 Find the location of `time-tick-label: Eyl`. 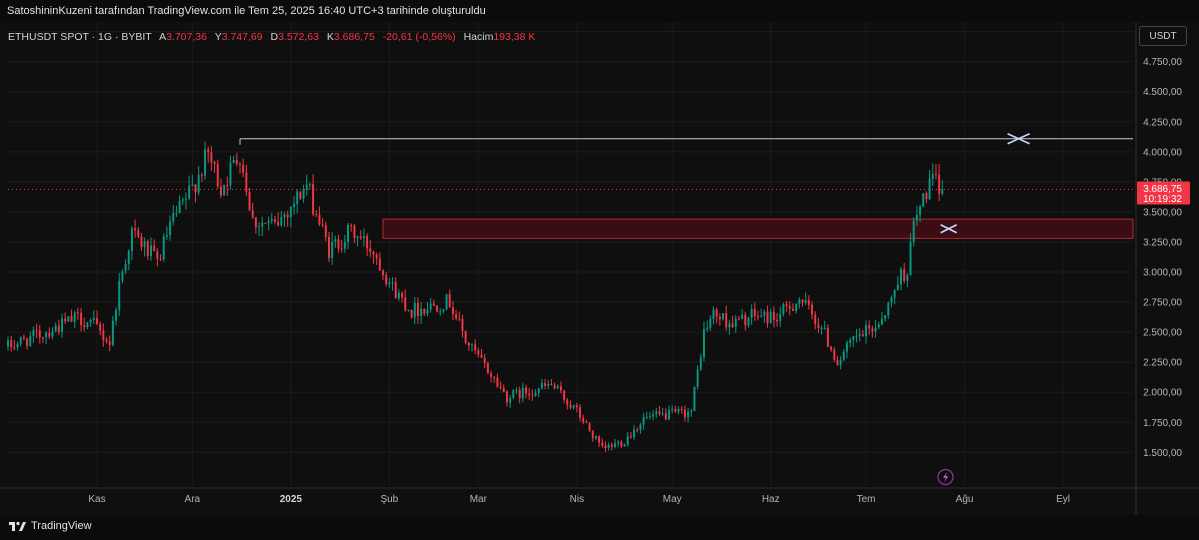

time-tick-label: Eyl is located at coordinates (1063, 499).